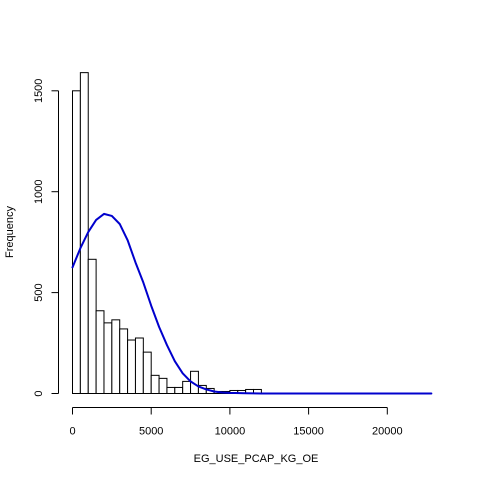  What do you see at coordinates (39, 191) in the screenshot?
I see `y-tick-label-2: 1000` at bounding box center [39, 191].